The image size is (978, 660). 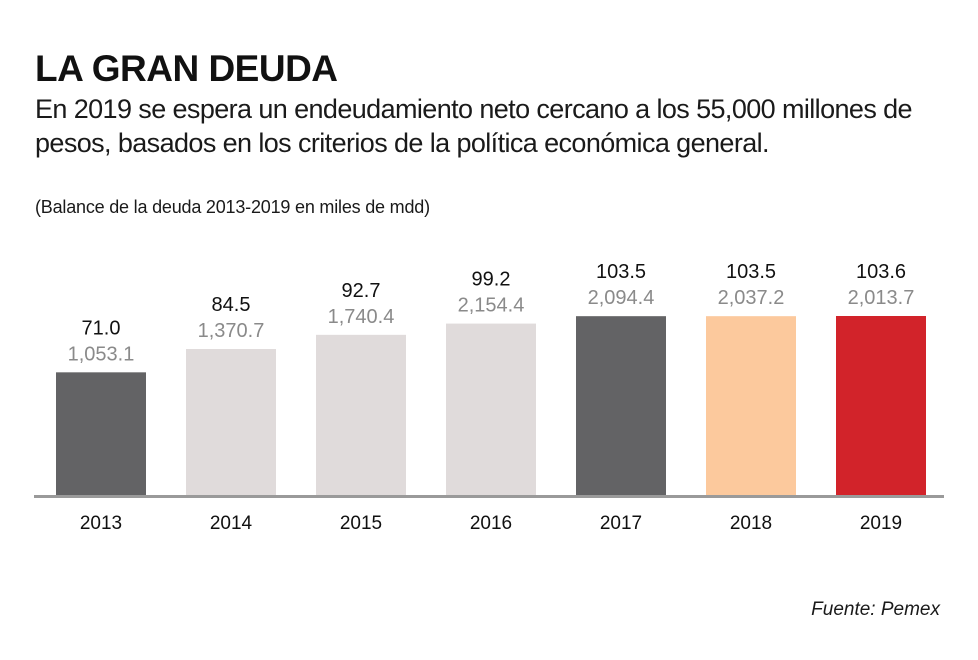 What do you see at coordinates (881, 523) in the screenshot?
I see `x-tick-label-2019: 2019` at bounding box center [881, 523].